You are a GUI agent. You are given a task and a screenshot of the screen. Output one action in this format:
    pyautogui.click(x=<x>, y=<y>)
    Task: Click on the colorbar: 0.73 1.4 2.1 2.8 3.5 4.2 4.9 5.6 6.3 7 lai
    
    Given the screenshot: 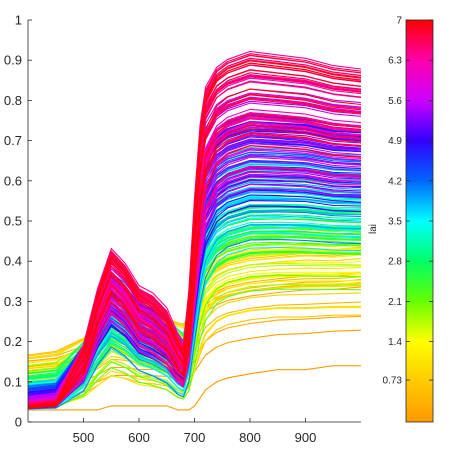 What is the action you would take?
    pyautogui.click(x=401, y=219)
    